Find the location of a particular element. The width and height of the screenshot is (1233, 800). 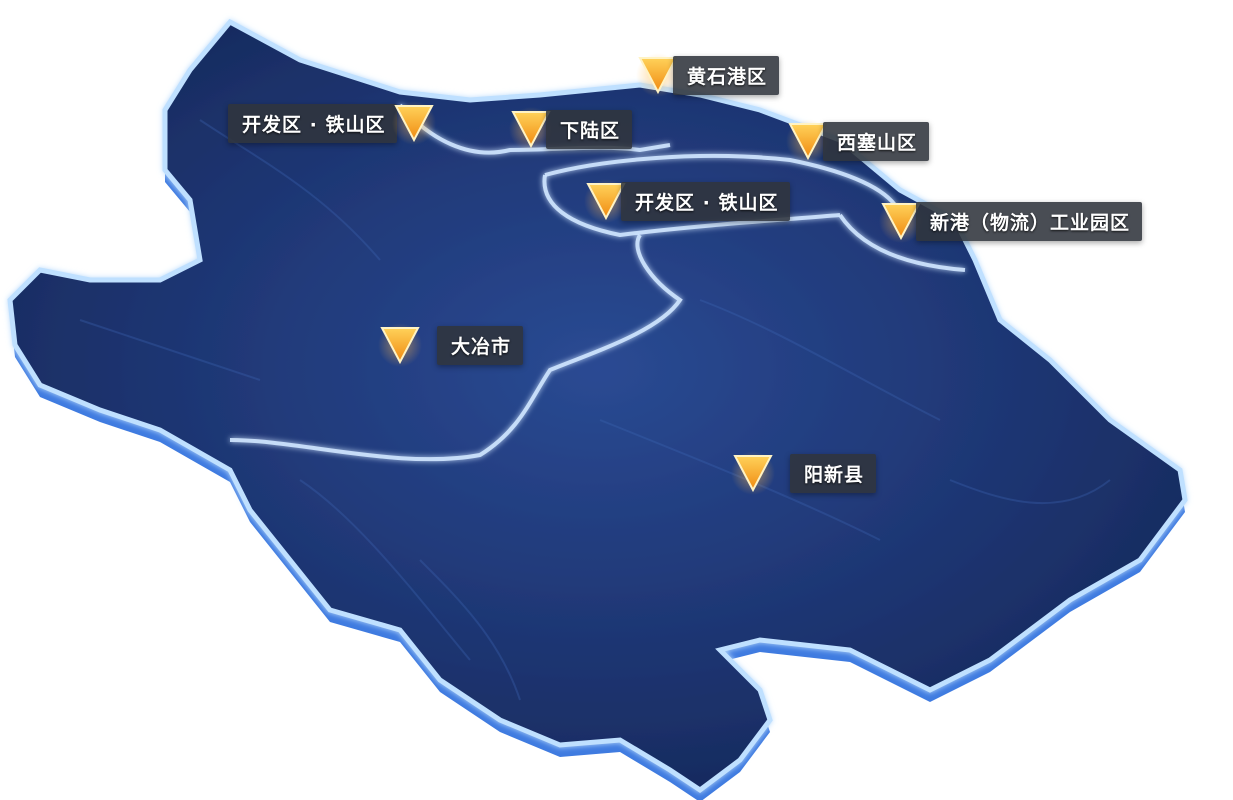

marker-label: 下陆区 is located at coordinates (589, 129).